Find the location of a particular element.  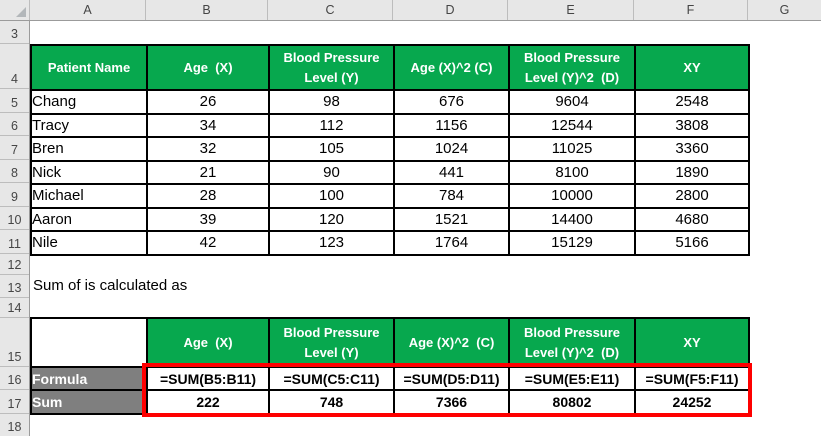

cell-D16: =SUM(D5:D11) is located at coordinates (451, 378).